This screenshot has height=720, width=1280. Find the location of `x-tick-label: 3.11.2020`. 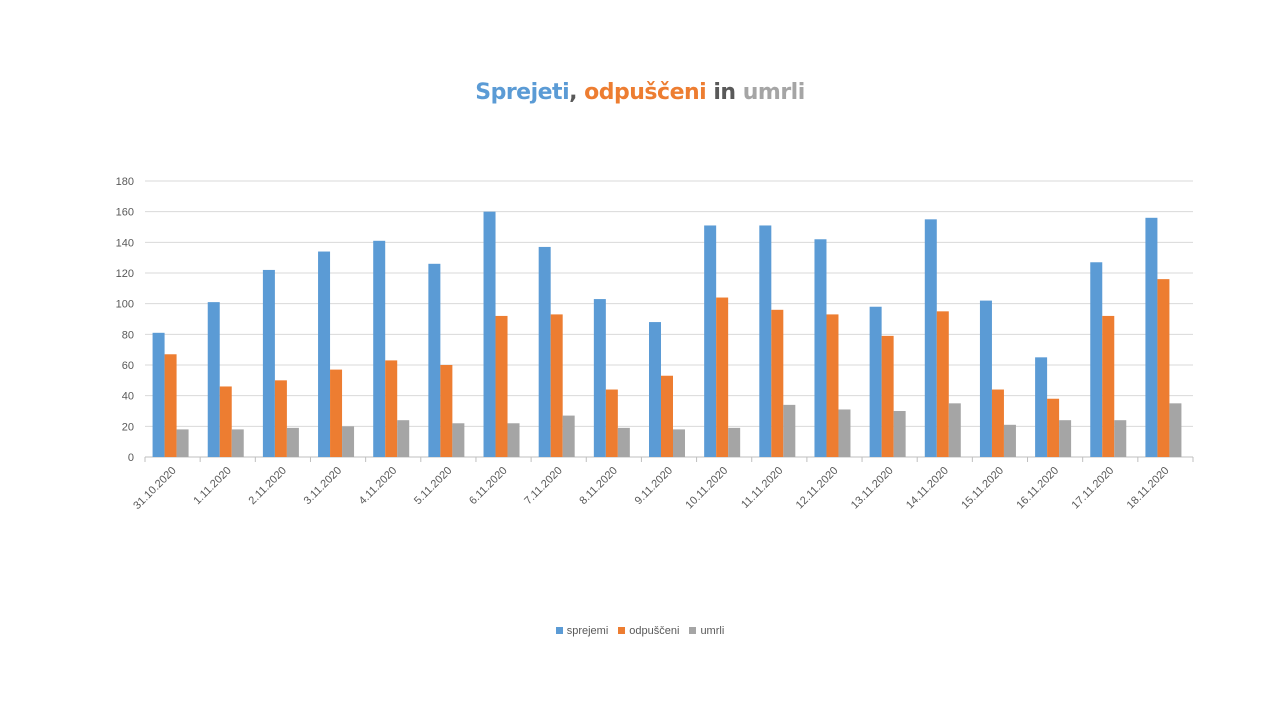

x-tick-label: 3.11.2020 is located at coordinates (323, 486).